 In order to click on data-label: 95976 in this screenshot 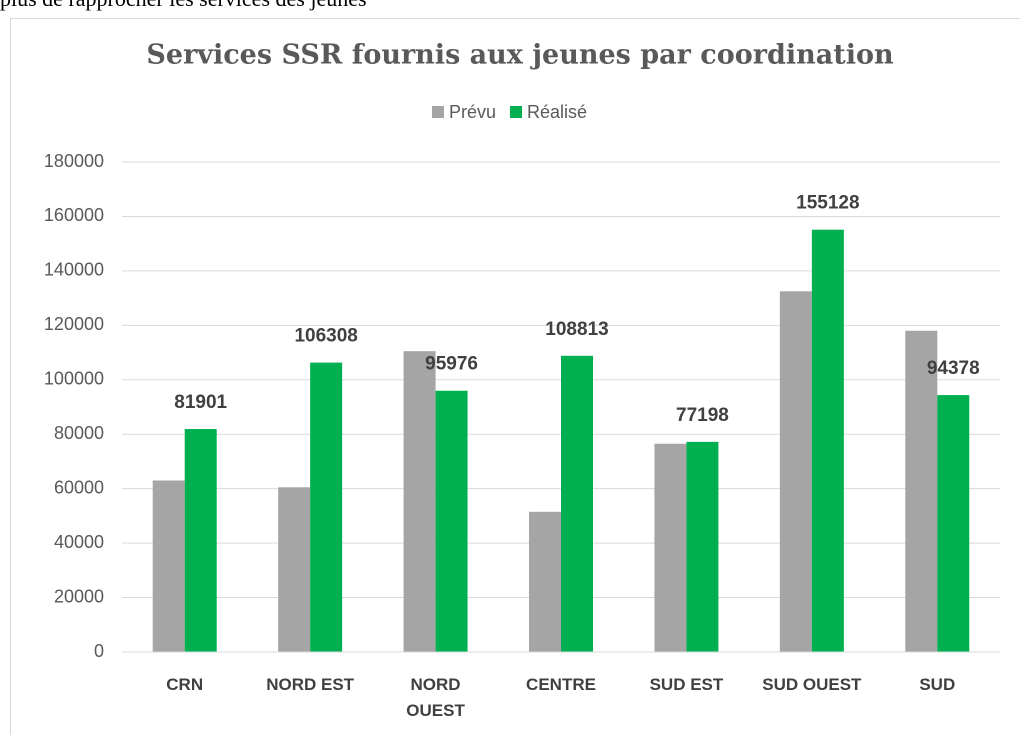, I will do `click(451, 364)`.